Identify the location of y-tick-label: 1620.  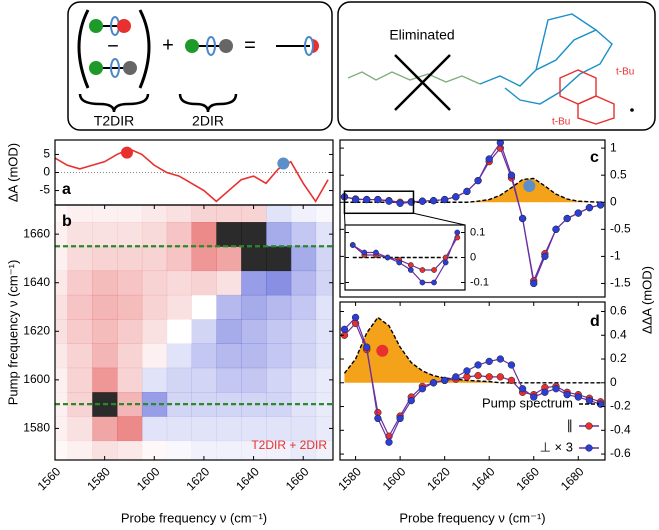
(36, 330).